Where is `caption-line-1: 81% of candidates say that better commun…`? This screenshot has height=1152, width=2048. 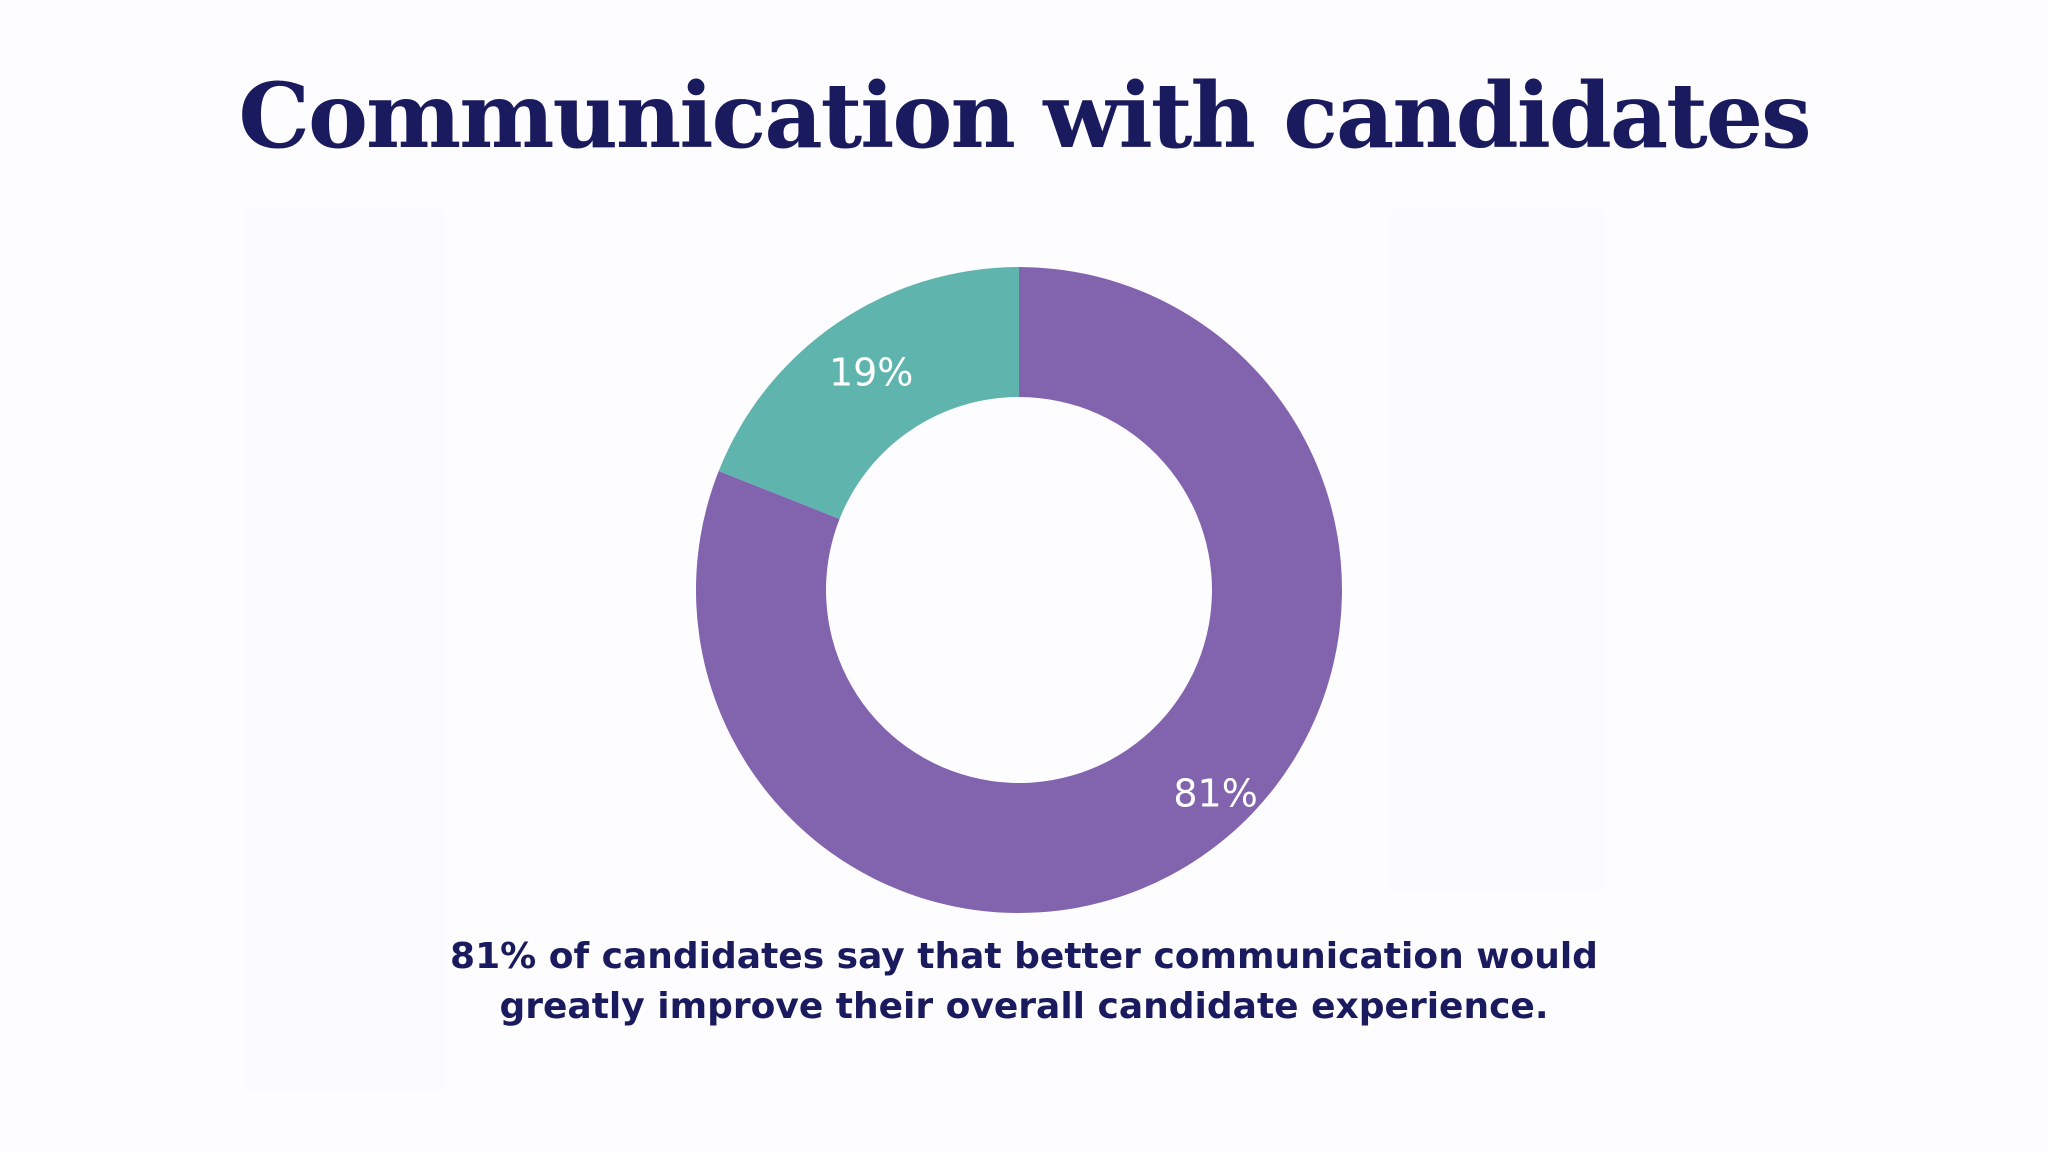
caption-line-1: 81% of candidates say that better commun… is located at coordinates (1024, 956).